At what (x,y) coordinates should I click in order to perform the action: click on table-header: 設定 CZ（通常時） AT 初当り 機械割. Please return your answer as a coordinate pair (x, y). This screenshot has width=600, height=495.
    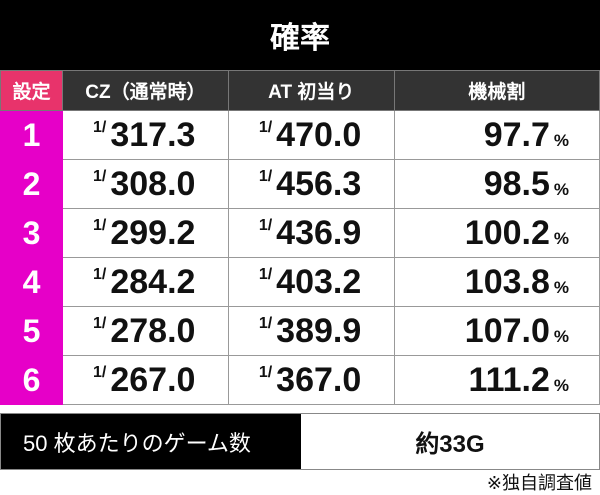
    Looking at the image, I should click on (300, 90).